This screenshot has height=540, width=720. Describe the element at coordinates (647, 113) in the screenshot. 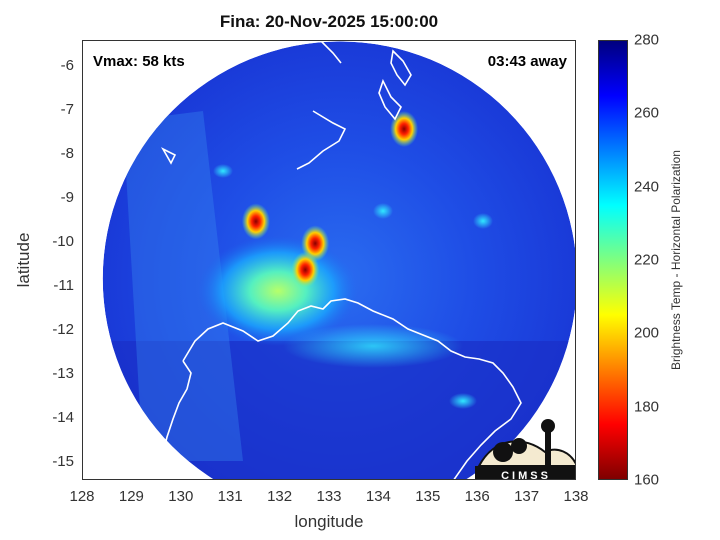

I see `colorbar-tick-label: 260` at that location.